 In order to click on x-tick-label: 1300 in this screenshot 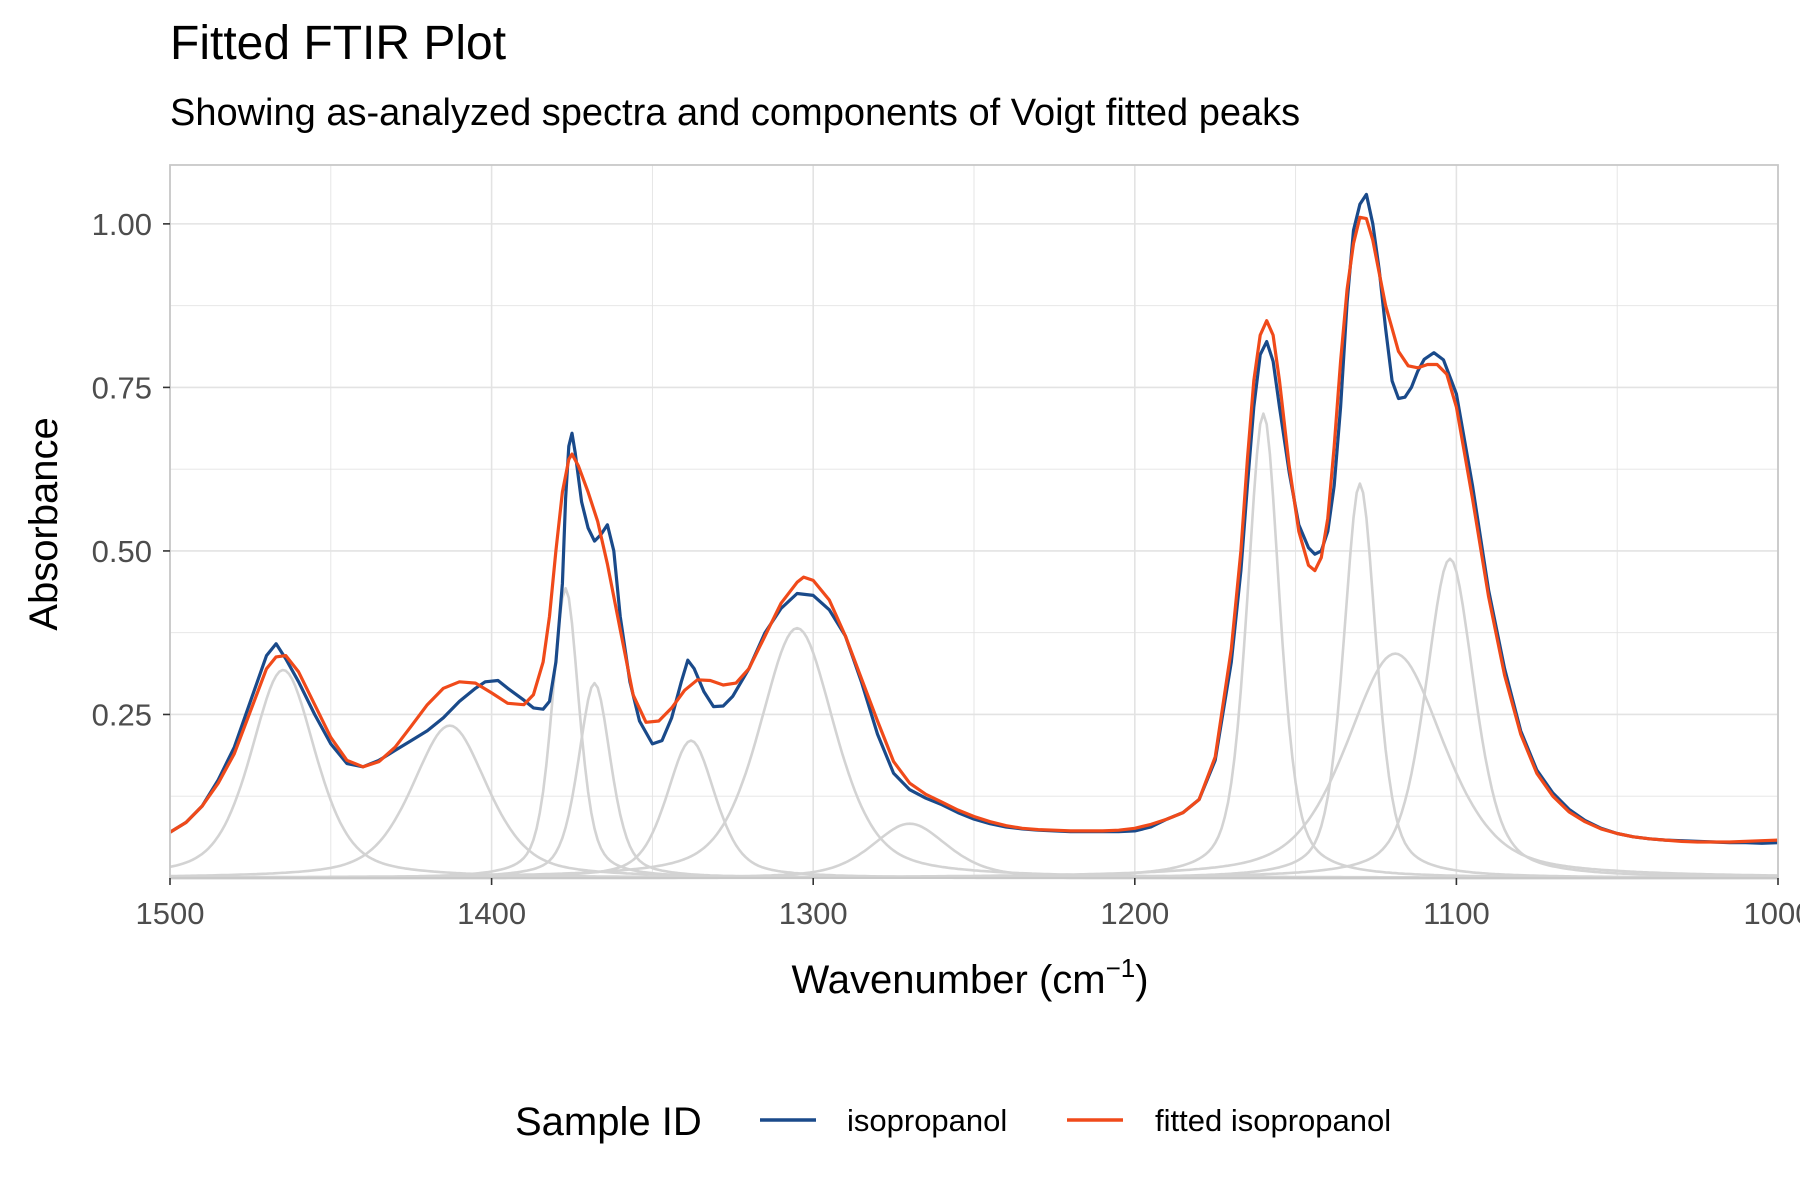, I will do `click(813, 913)`.